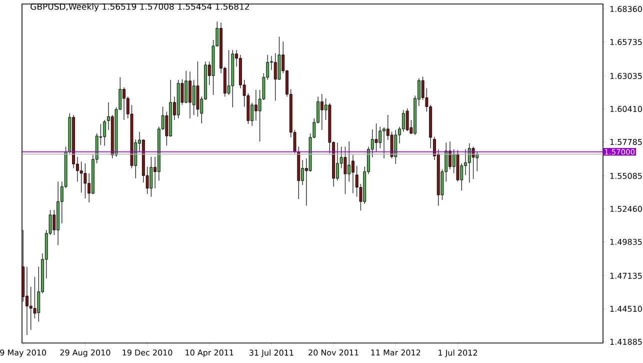 The width and height of the screenshot is (643, 363). Describe the element at coordinates (139, 7) in the screenshot. I see `chart-title: GBPUSD,Weekly 1.56519 1.57008 1.55454 1.56812` at that location.